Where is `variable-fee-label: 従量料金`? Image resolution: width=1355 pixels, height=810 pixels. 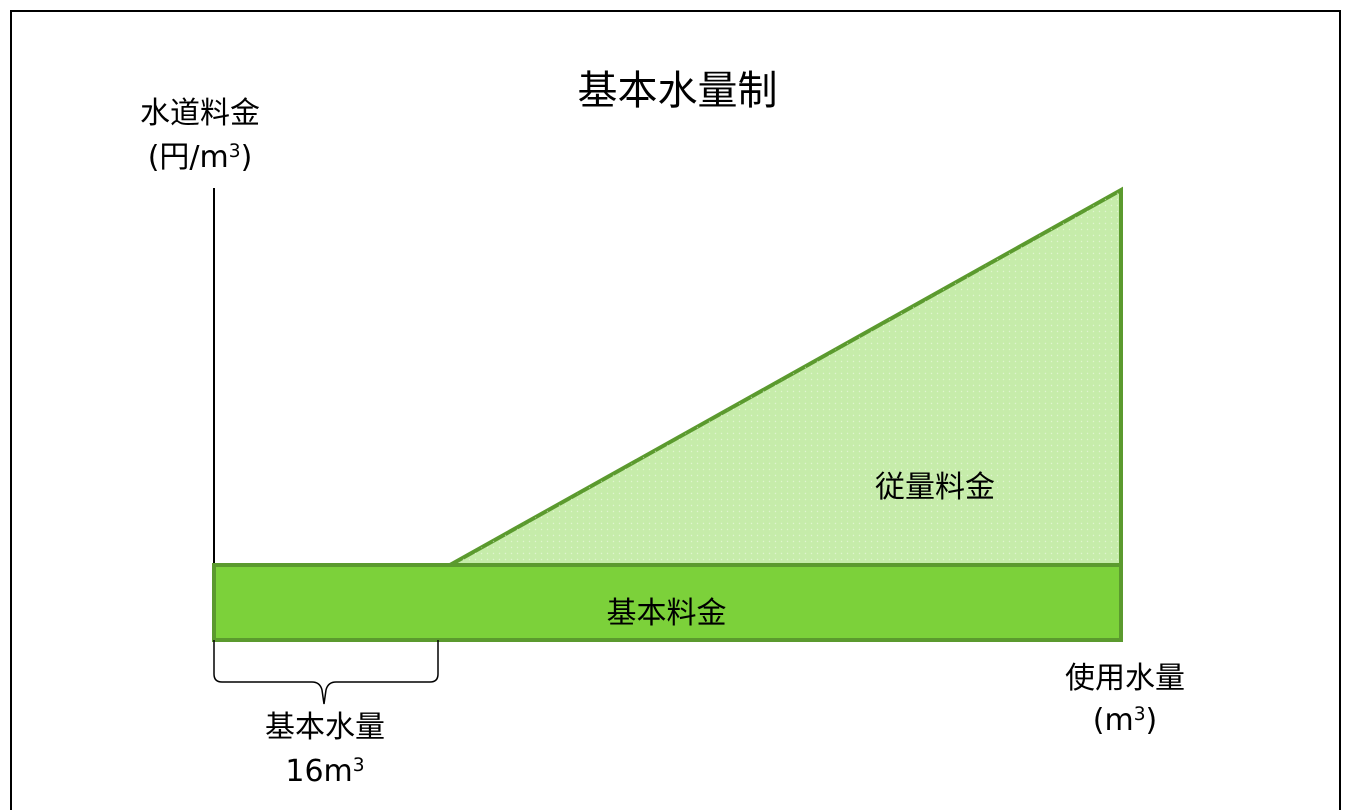
variable-fee-label: 従量料金 is located at coordinates (935, 487).